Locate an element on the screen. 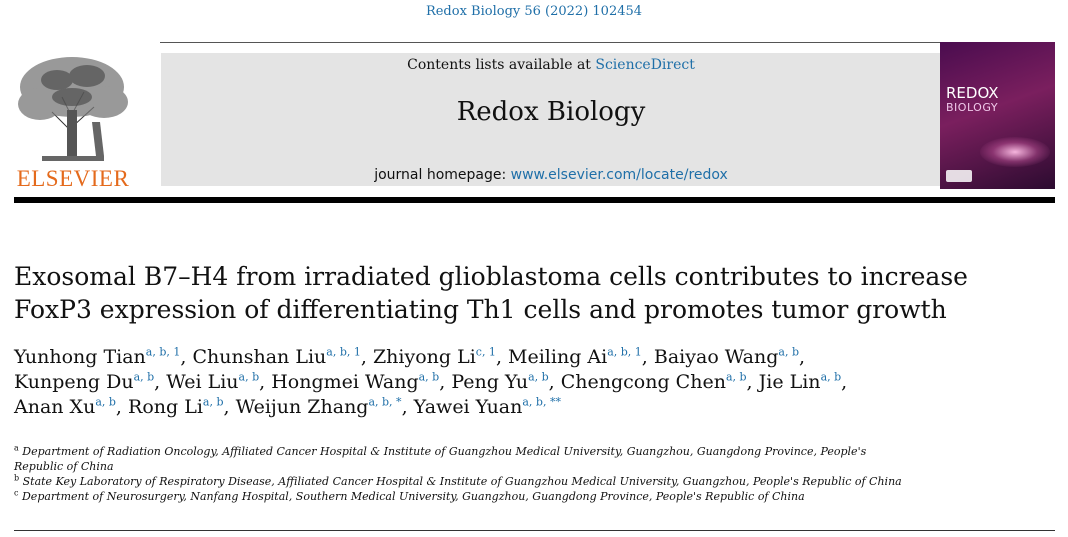 The image size is (1068, 537). contents-prefix: Contents lists available at is located at coordinates (501, 65).